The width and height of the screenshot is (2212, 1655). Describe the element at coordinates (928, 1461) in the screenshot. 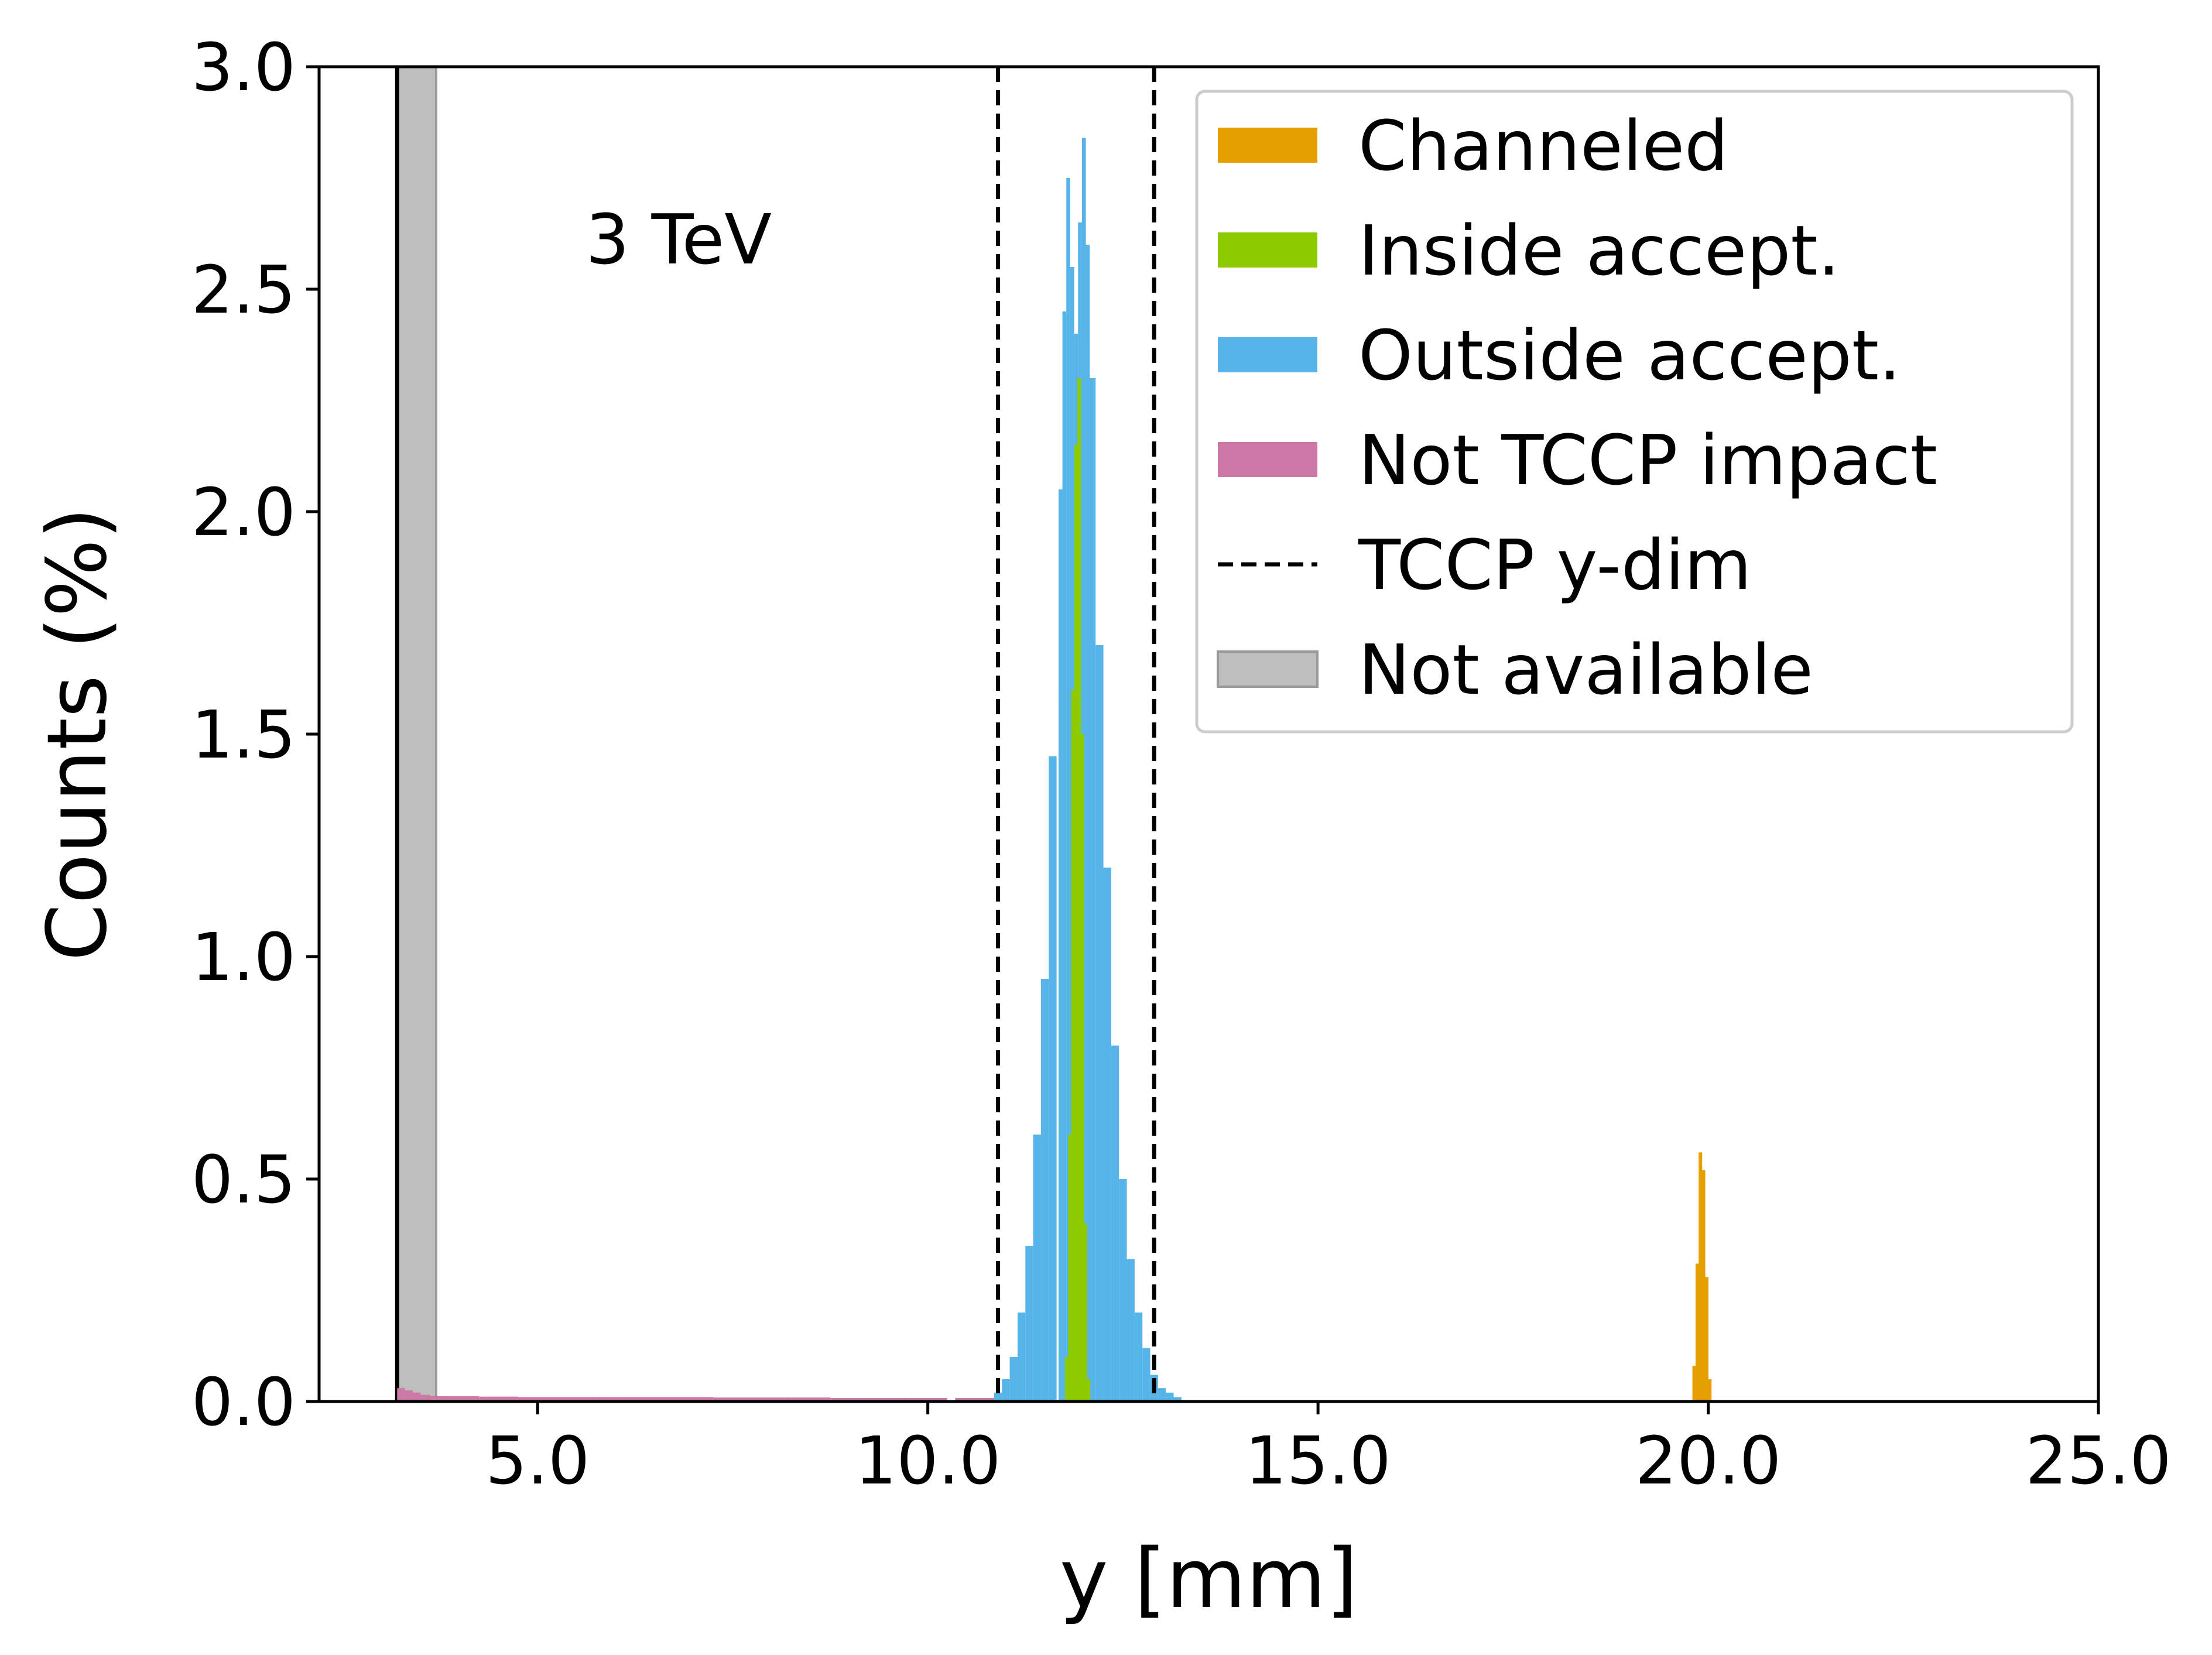

I see `x-tick-label: 10.0` at that location.